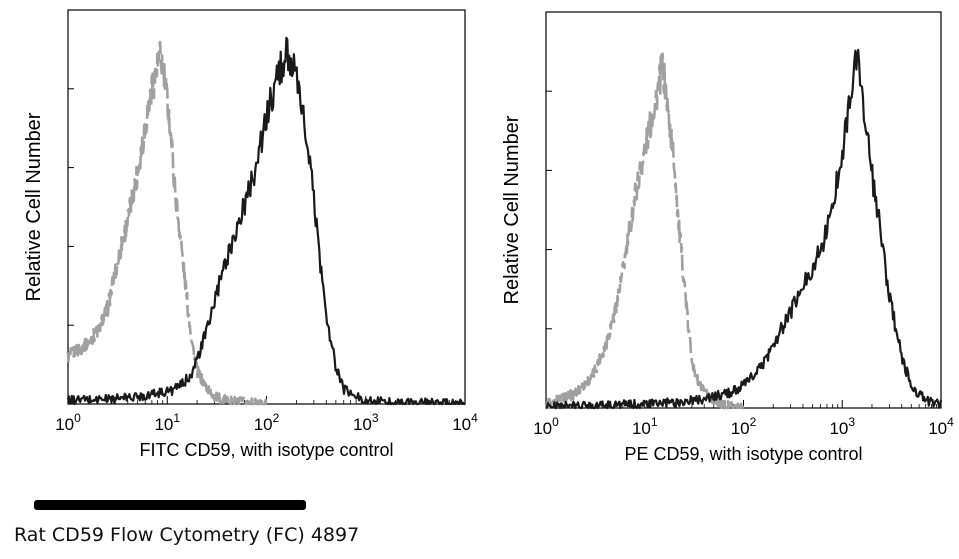  What do you see at coordinates (743, 454) in the screenshot?
I see `x-axis-label: PE CD59, with isotype control` at bounding box center [743, 454].